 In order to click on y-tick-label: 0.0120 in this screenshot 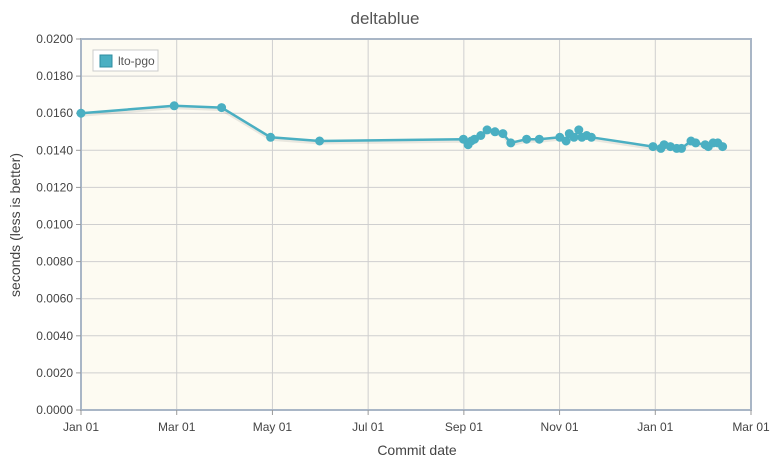, I will do `click(54, 187)`.